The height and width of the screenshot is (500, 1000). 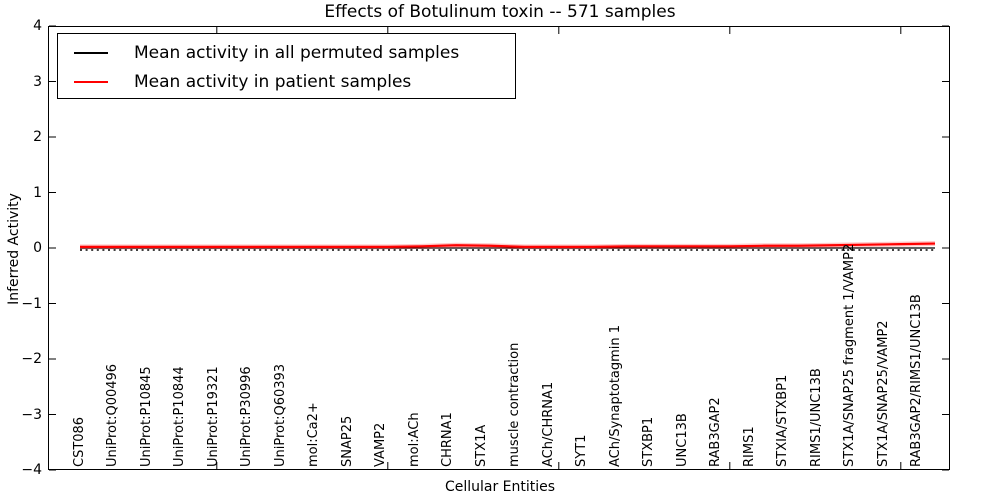 What do you see at coordinates (381, 444) in the screenshot?
I see `x-tick-label: VAMP2` at bounding box center [381, 444].